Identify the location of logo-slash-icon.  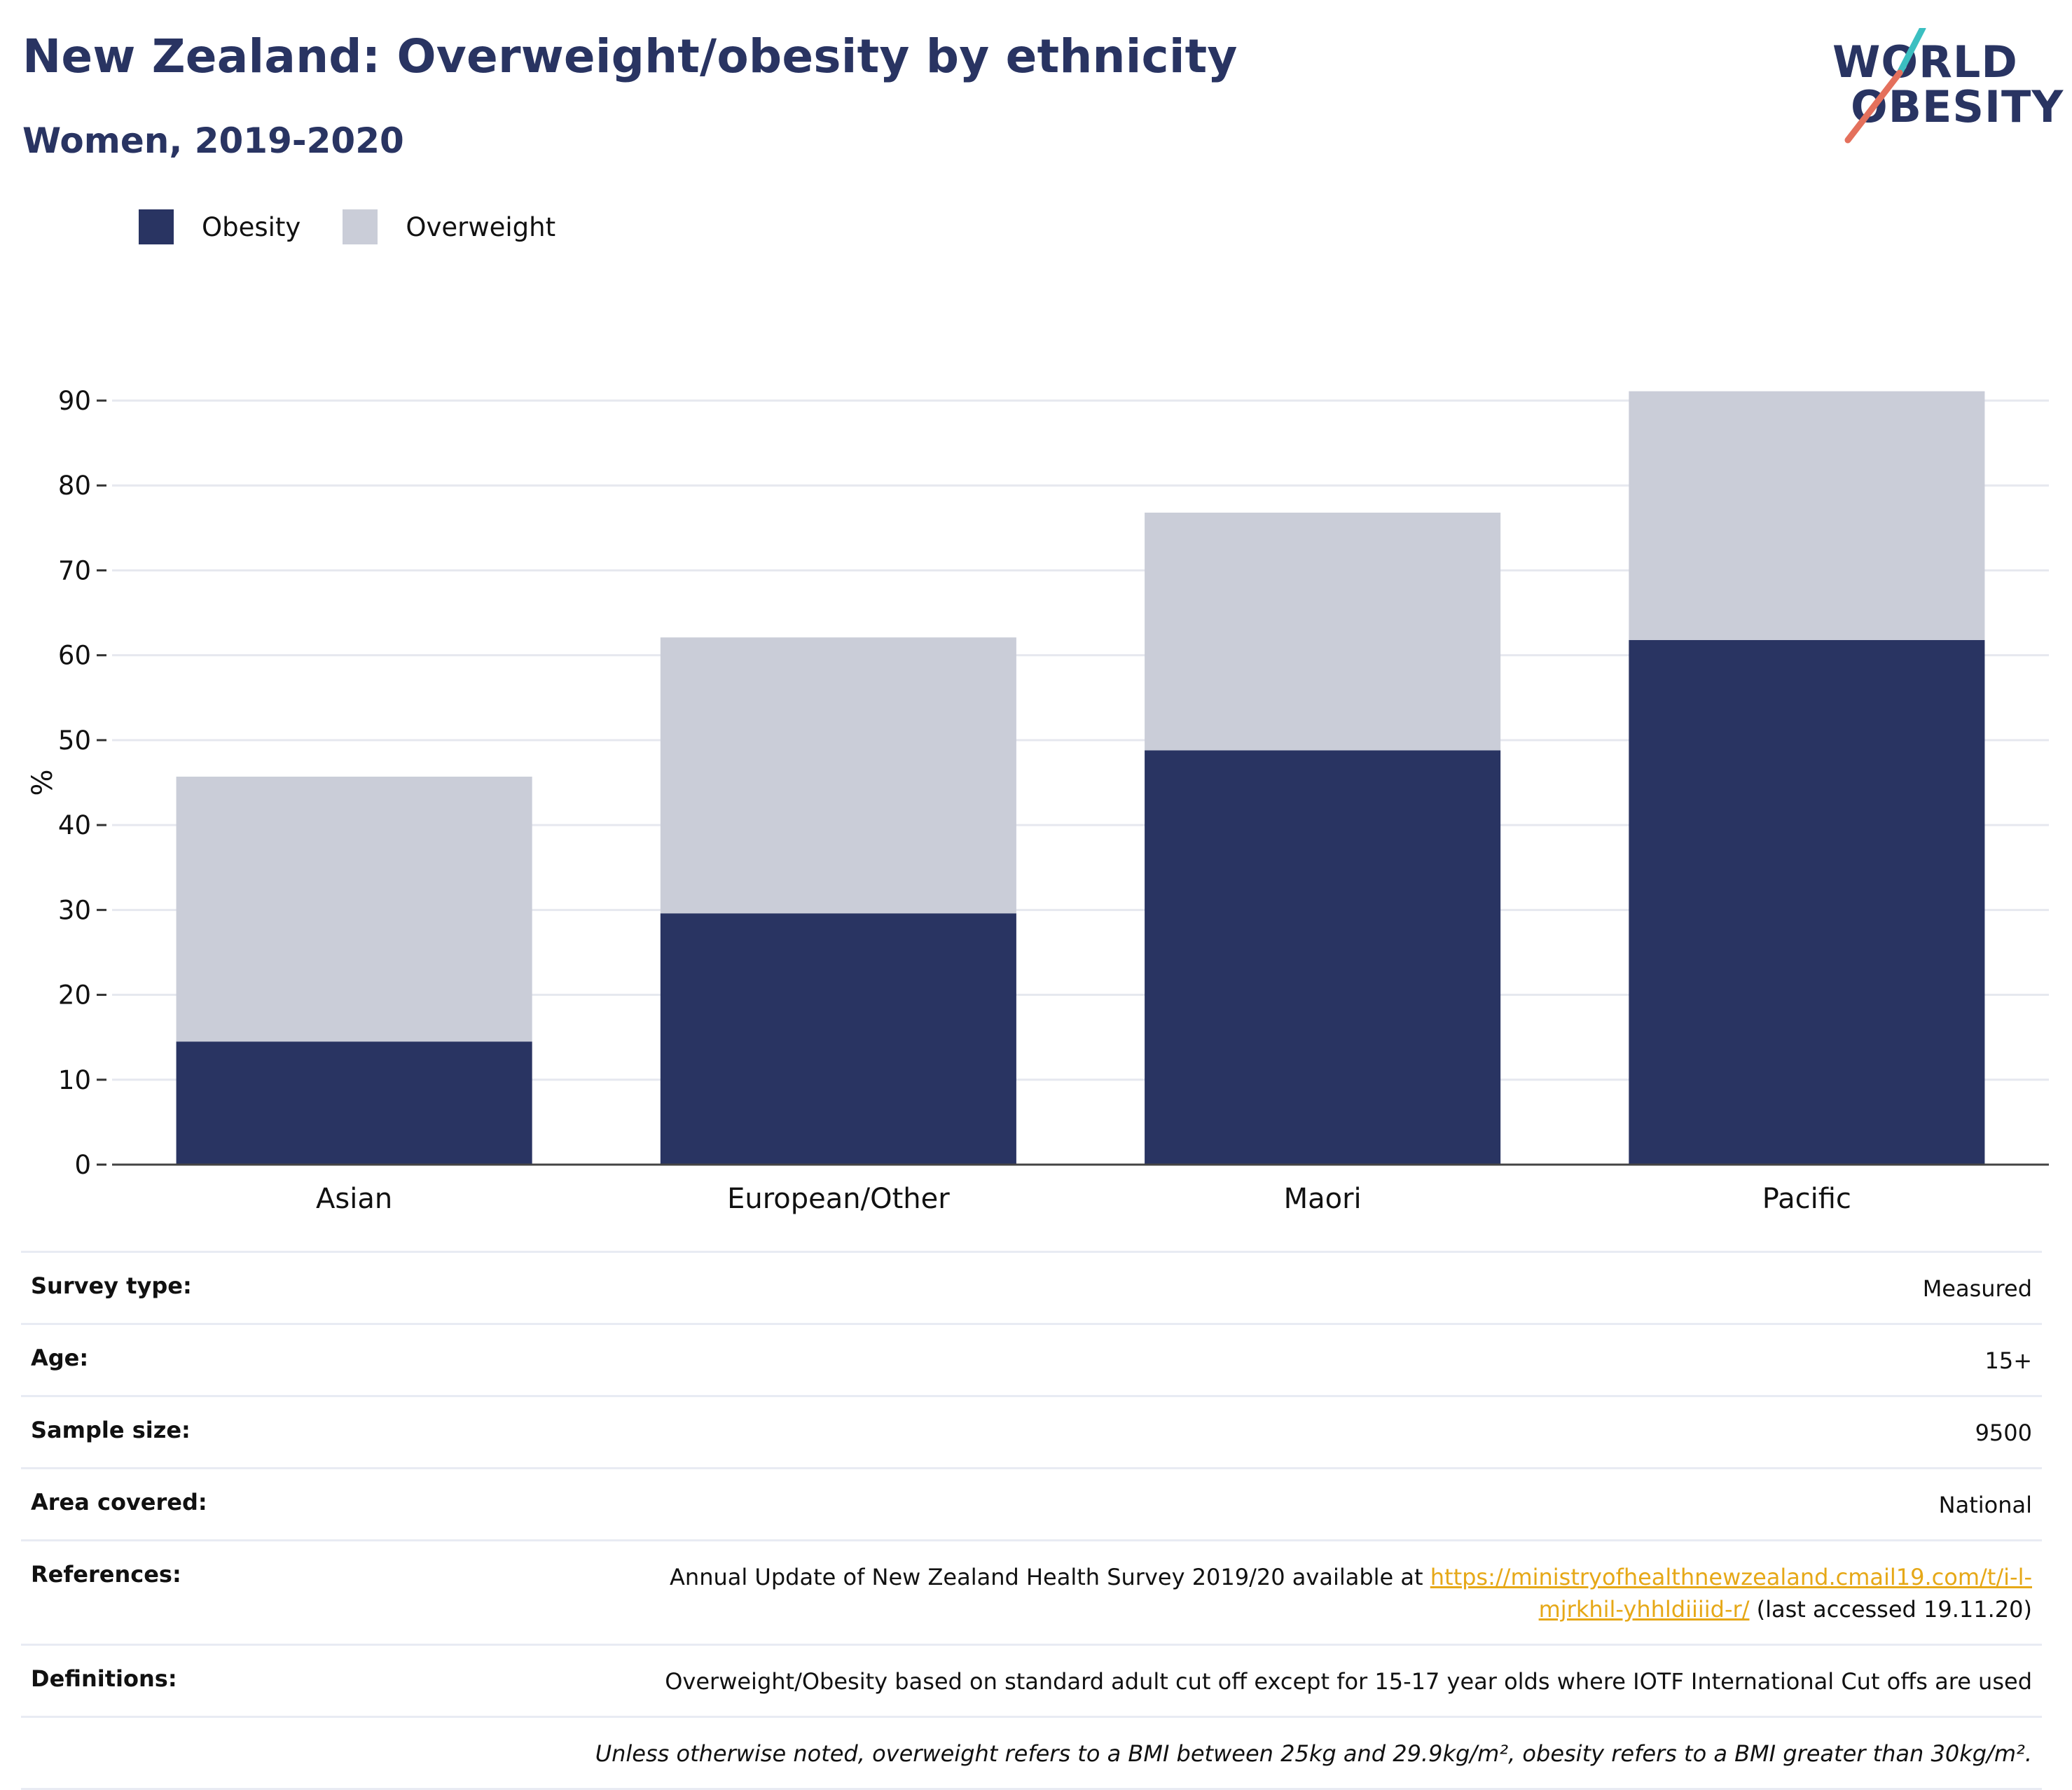
(1885, 86).